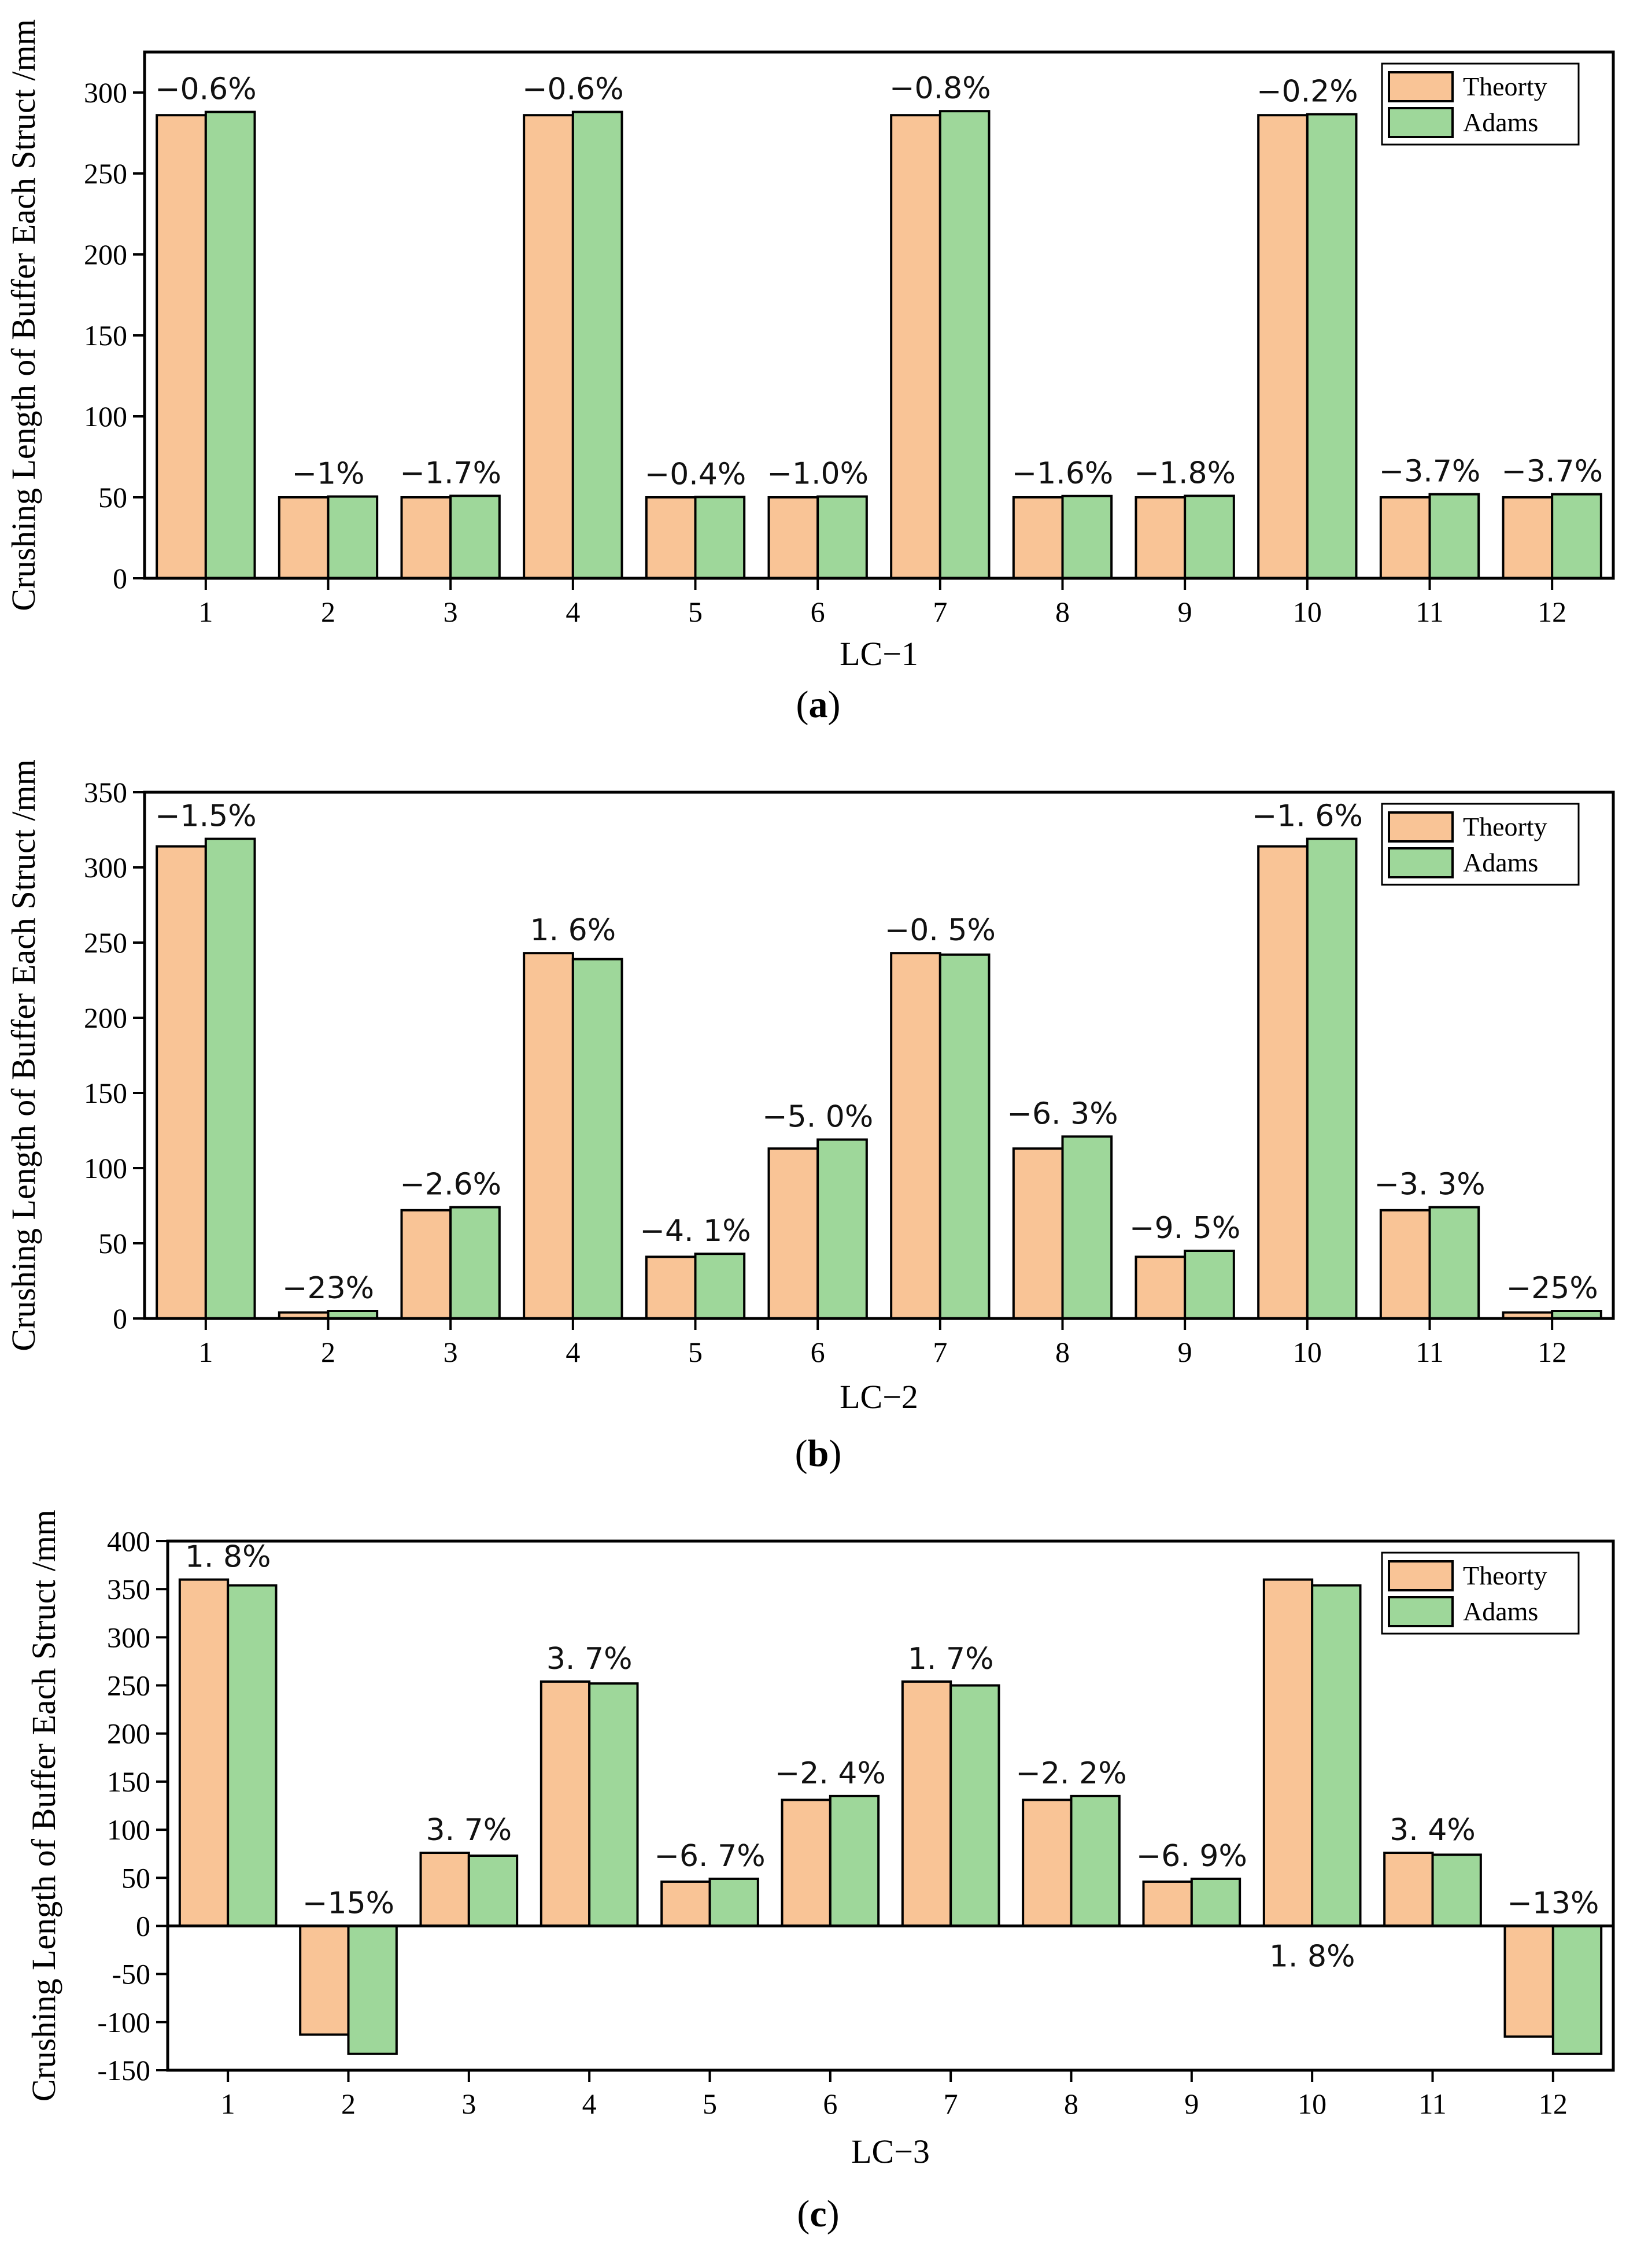  Describe the element at coordinates (695, 1231) in the screenshot. I see `data-label: −4. 1%` at that location.